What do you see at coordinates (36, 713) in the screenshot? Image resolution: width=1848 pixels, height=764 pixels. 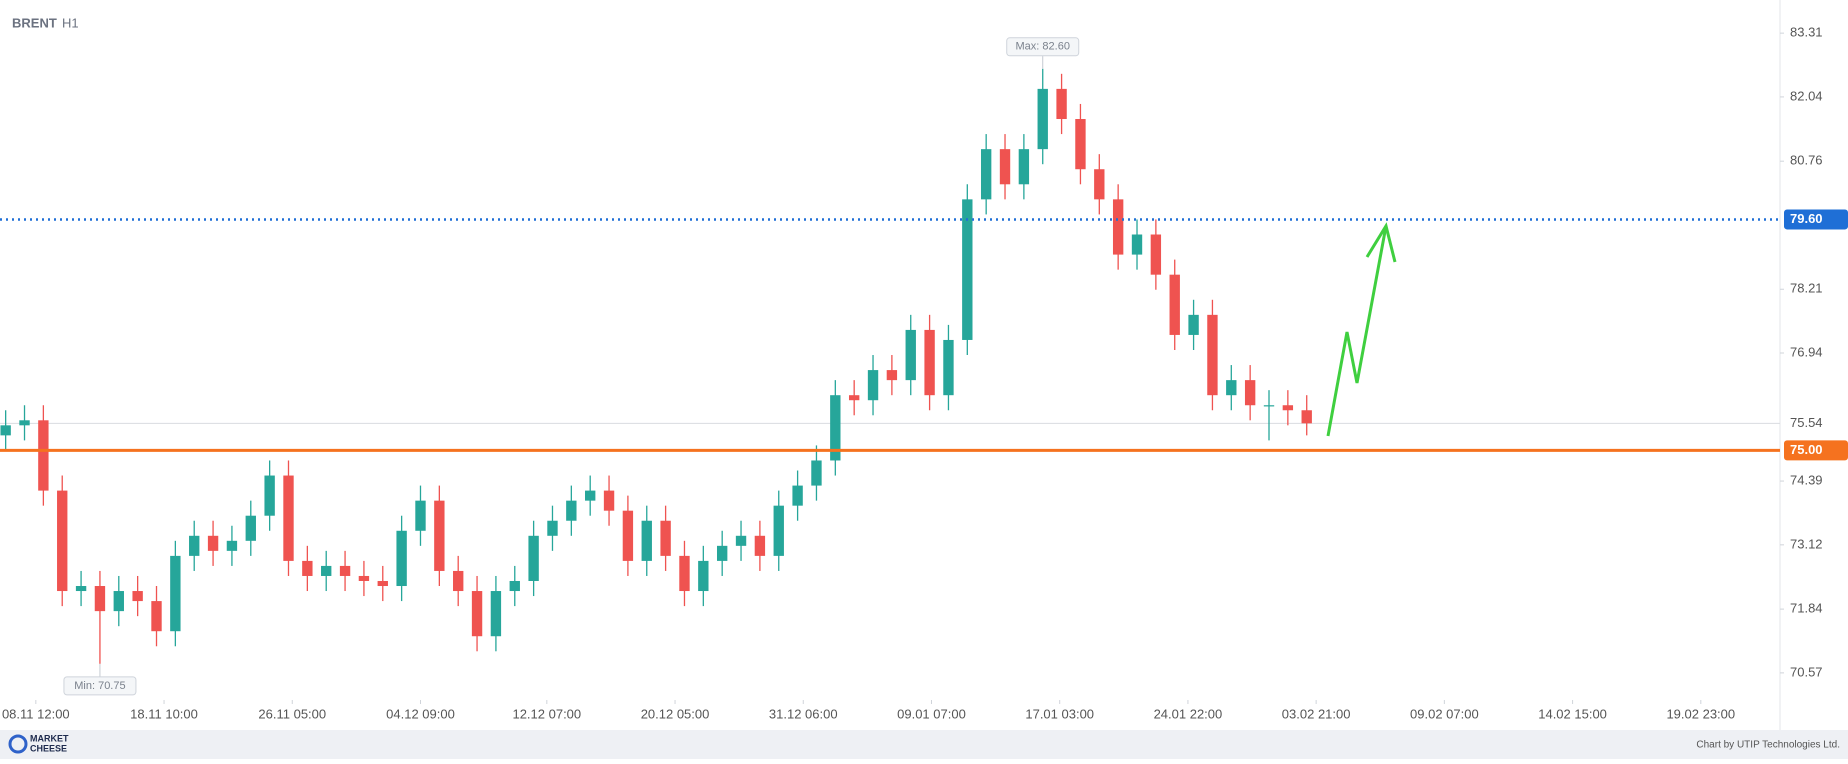 I see `x-tick-label: 08.11 12:00` at bounding box center [36, 713].